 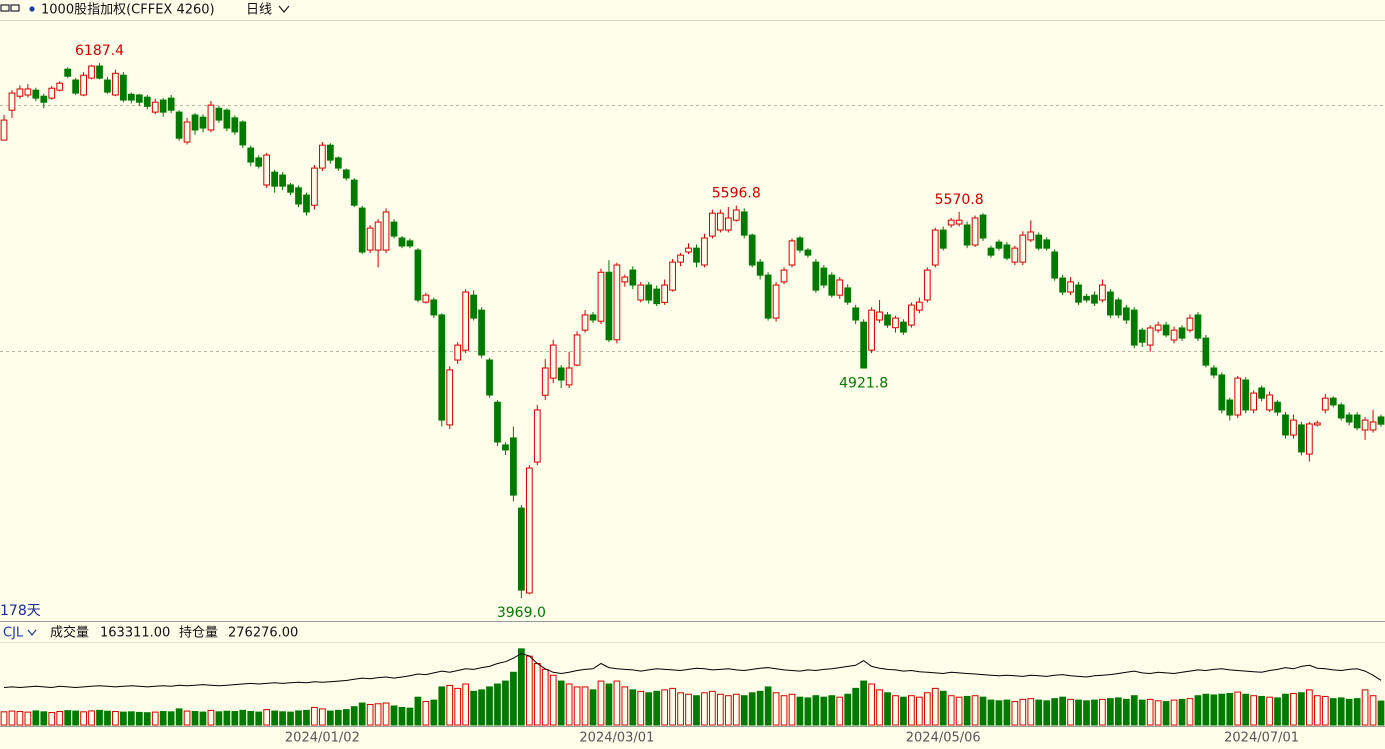 What do you see at coordinates (145, 10) in the screenshot?
I see `header: 1000股指加权(CFFEX 4260) 日线` at bounding box center [145, 10].